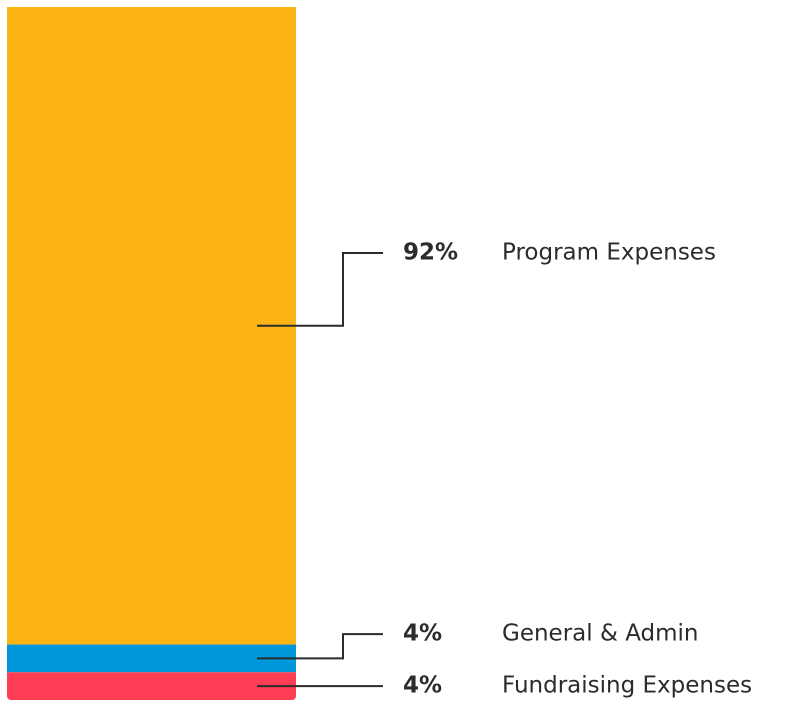 This screenshot has width=791, height=704. I want to click on category-label-program-expenses: Program Expenses, so click(609, 253).